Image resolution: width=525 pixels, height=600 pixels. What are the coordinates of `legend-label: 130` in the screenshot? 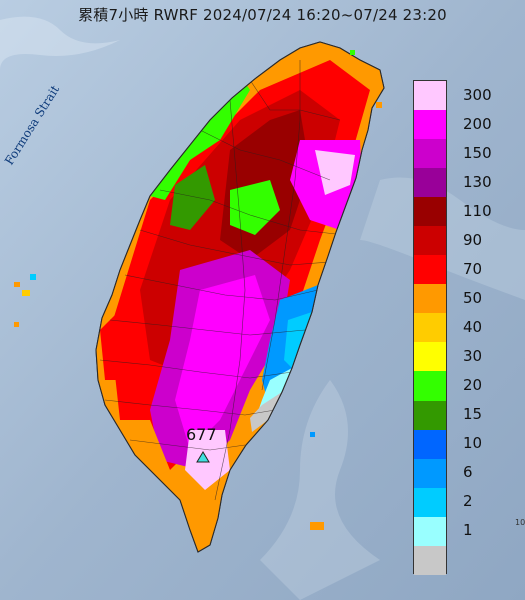 It's located at (477, 181).